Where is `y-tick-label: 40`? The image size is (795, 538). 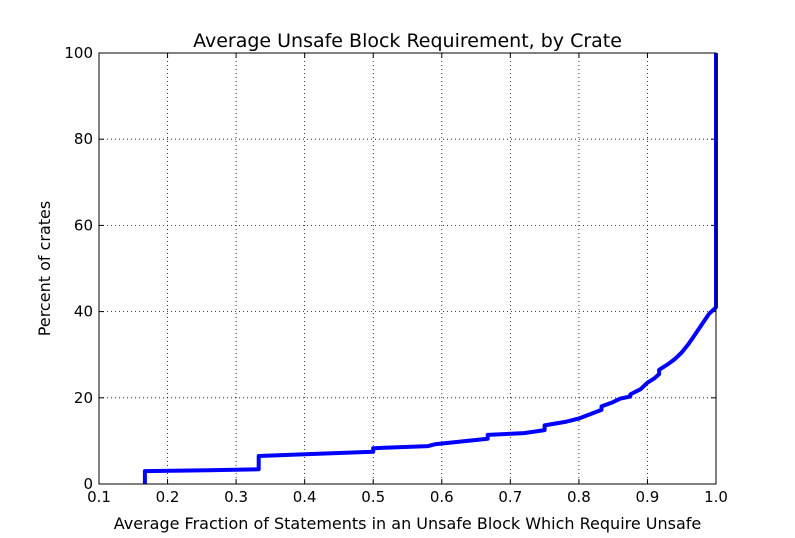
y-tick-label: 40 is located at coordinates (83, 312).